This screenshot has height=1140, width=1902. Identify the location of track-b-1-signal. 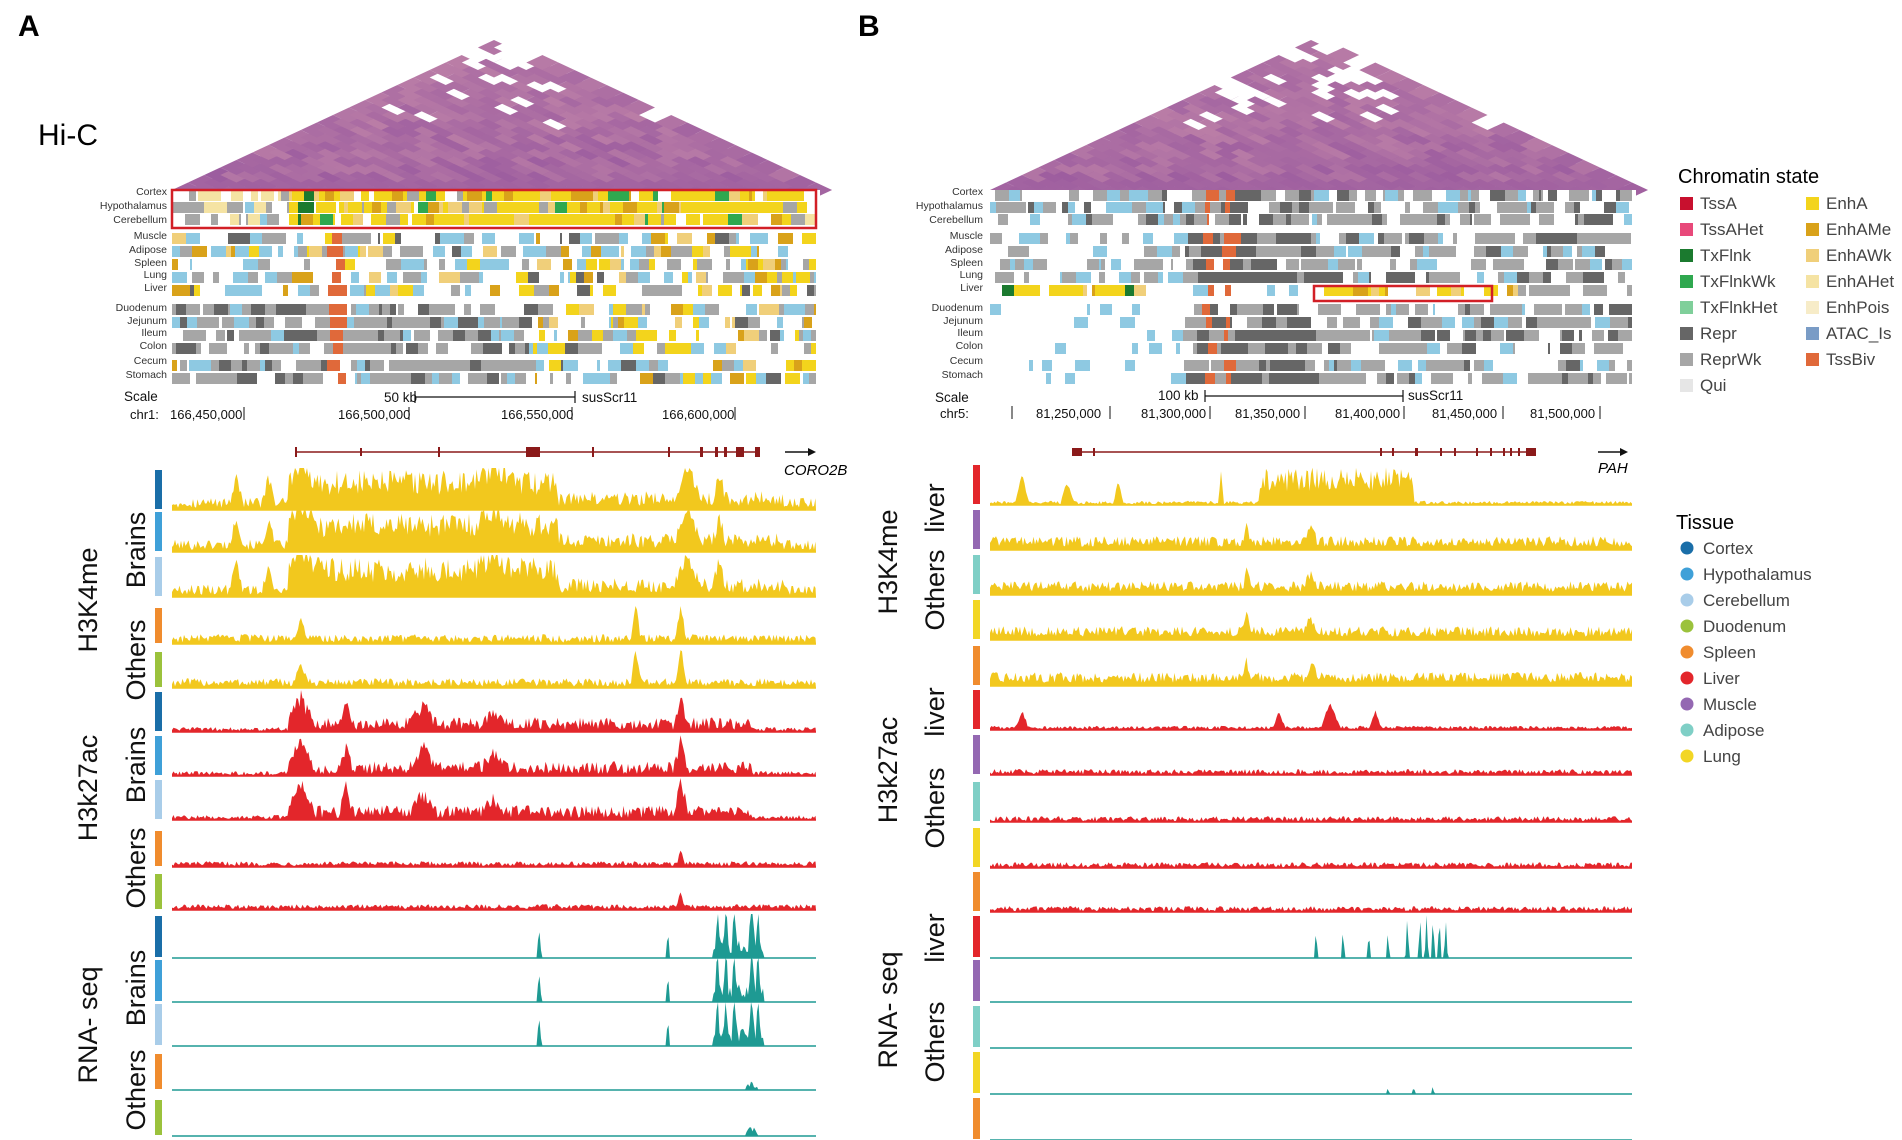
(1311, 536).